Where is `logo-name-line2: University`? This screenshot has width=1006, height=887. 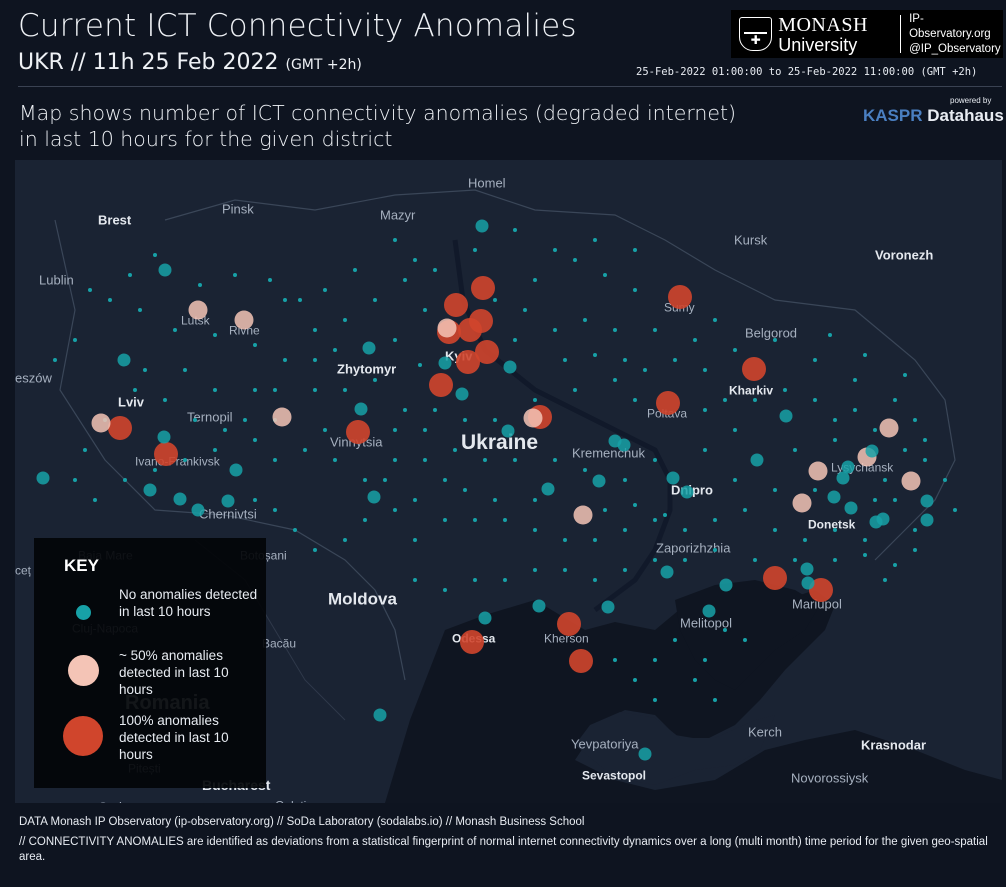
logo-name-line2: University is located at coordinates (818, 45).